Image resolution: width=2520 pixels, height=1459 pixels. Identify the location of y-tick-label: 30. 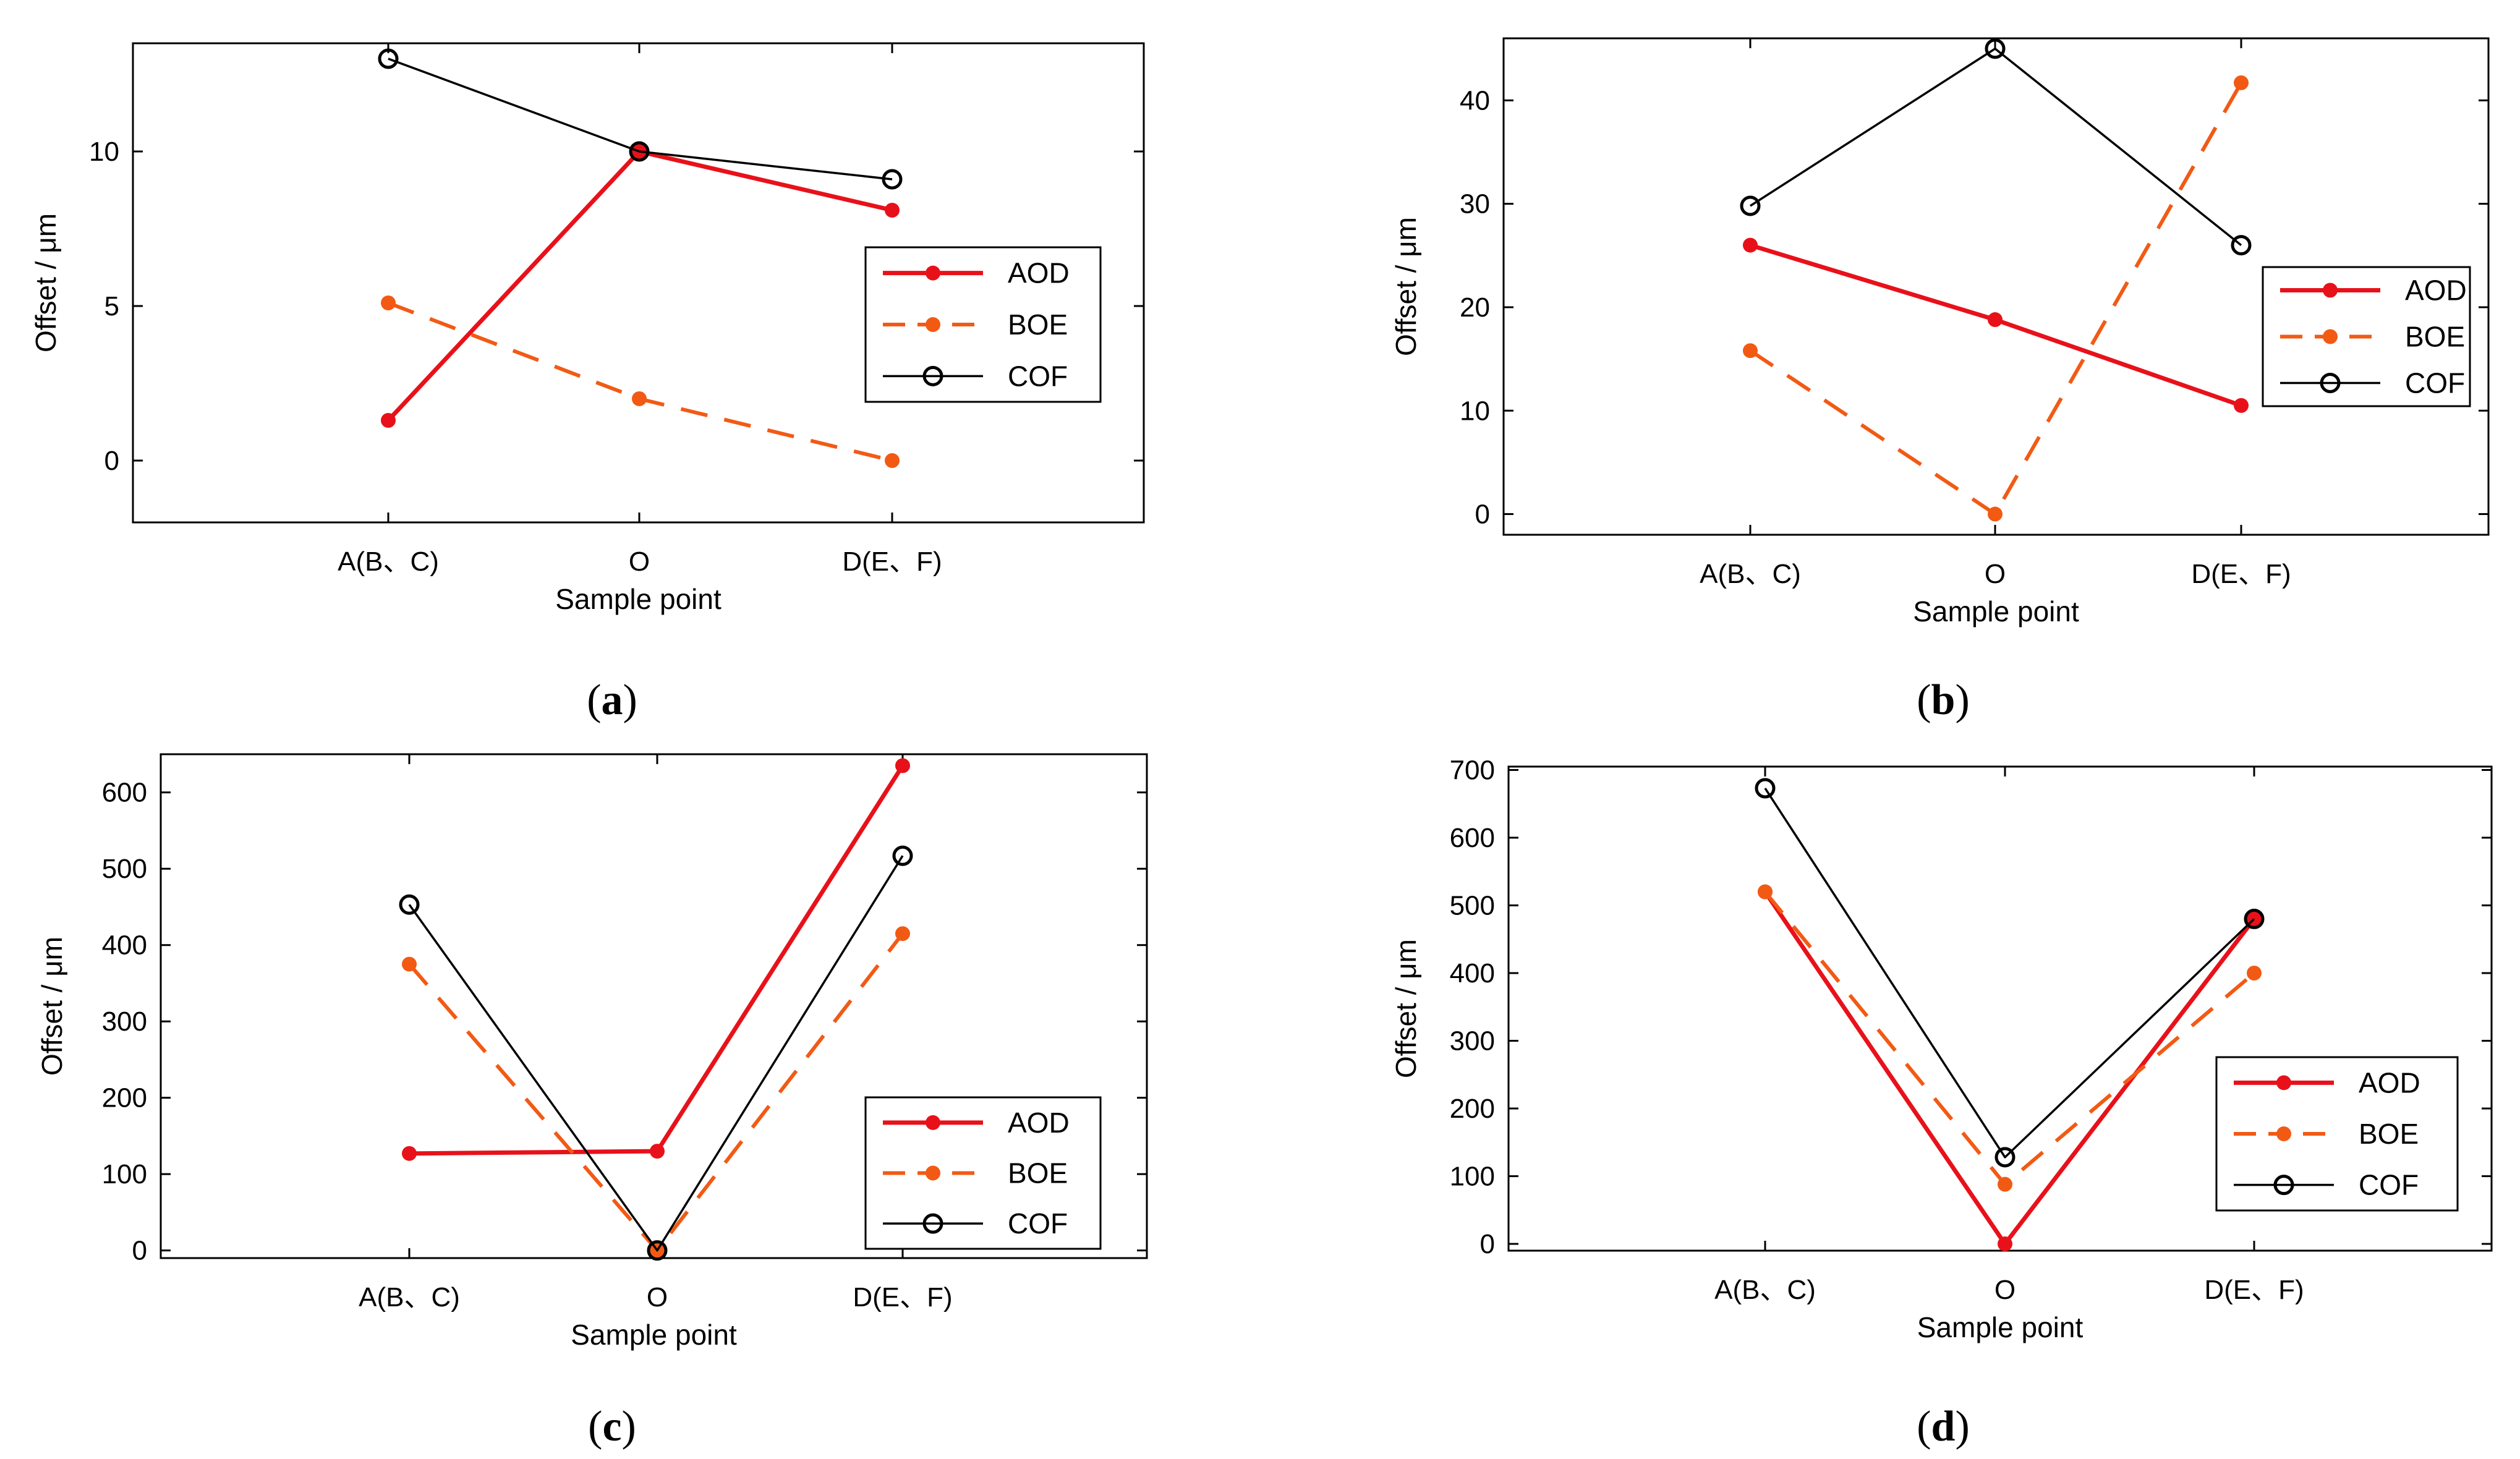
(1475, 204).